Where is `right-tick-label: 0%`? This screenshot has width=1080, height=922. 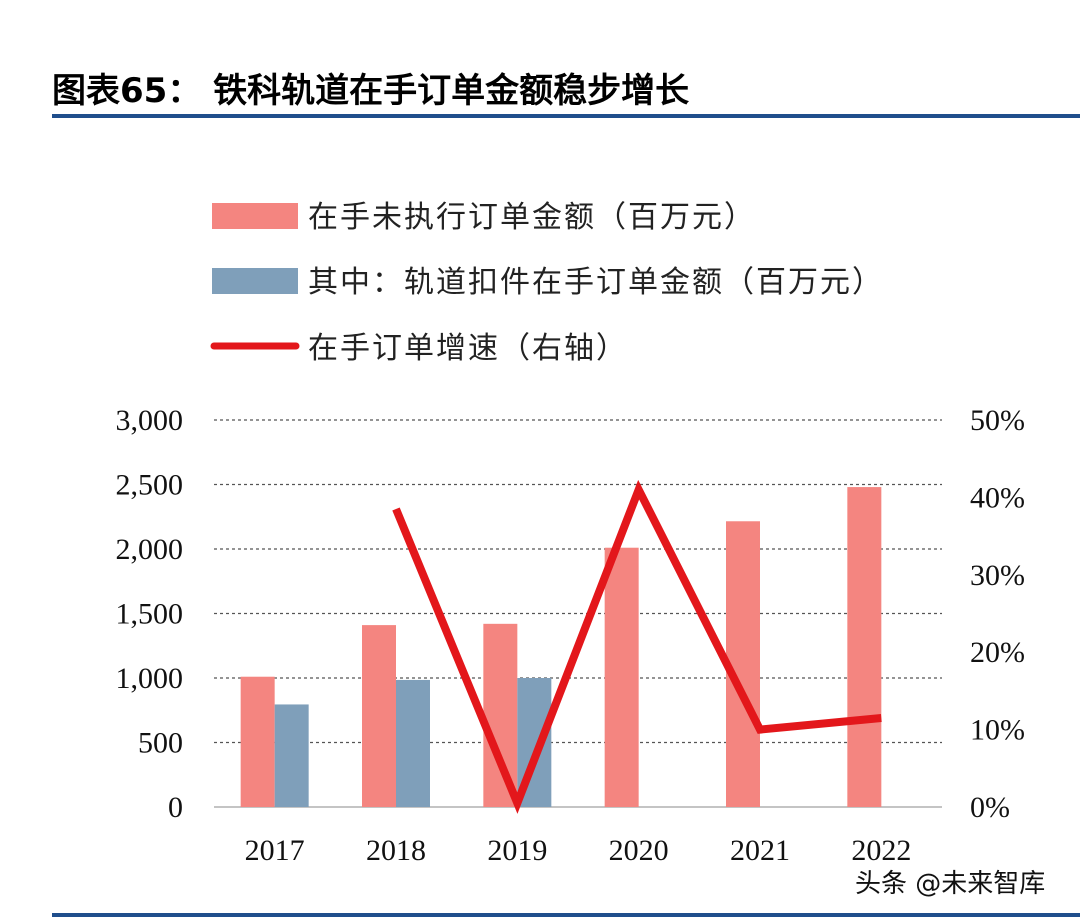
right-tick-label: 0% is located at coordinates (990, 807).